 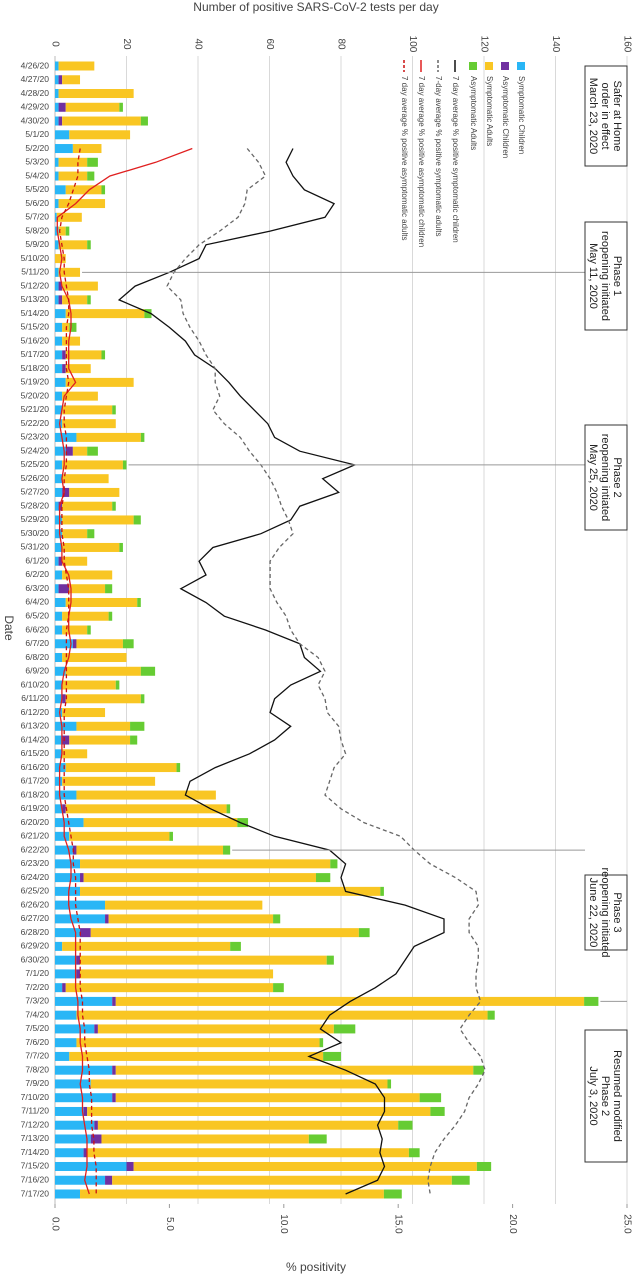 I want to click on x-tick-label: 160, so click(x=626, y=44).